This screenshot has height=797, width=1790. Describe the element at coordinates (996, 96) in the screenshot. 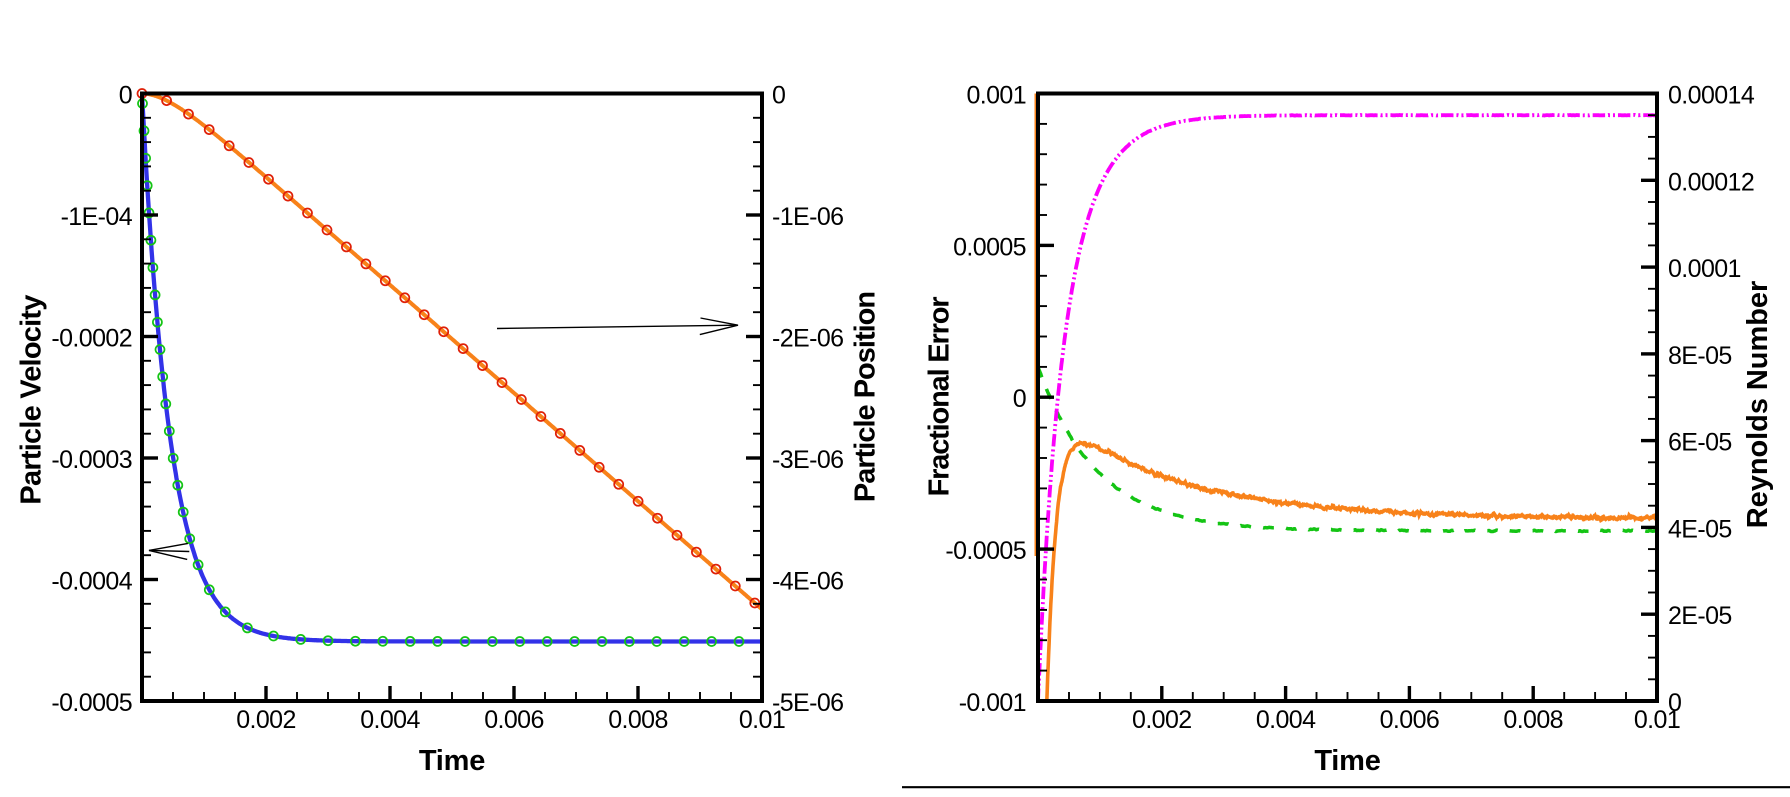

I see `svg-text: 0.001` at that location.